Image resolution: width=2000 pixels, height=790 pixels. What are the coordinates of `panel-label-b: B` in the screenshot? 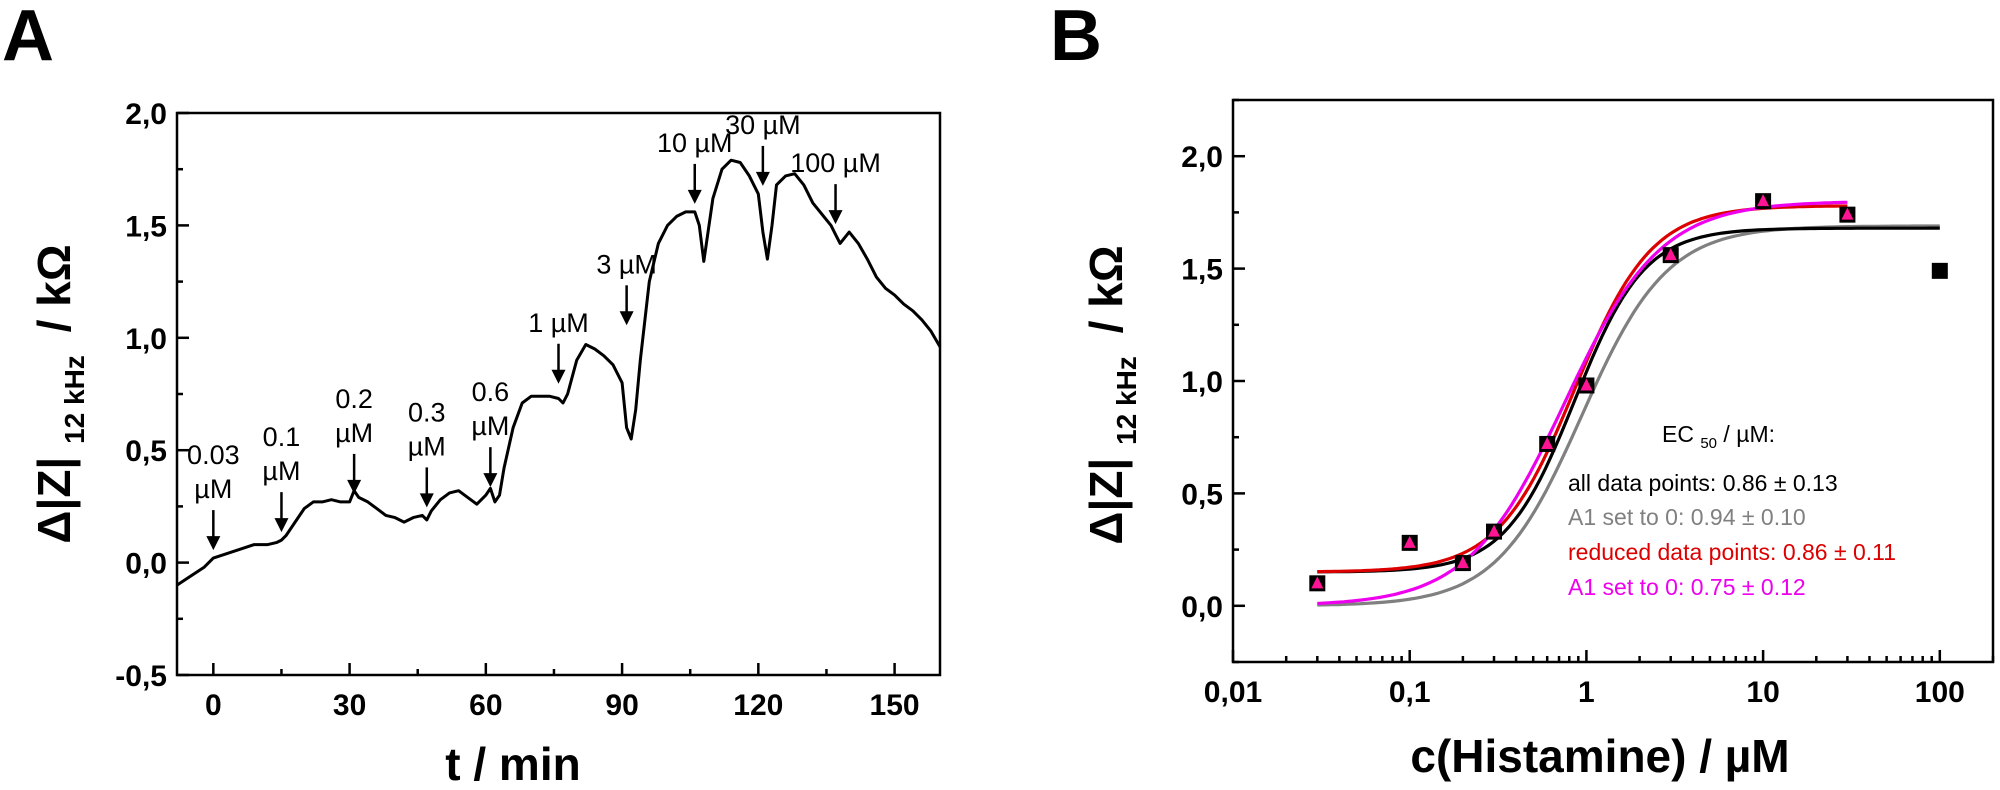 It's located at (1076, 38).